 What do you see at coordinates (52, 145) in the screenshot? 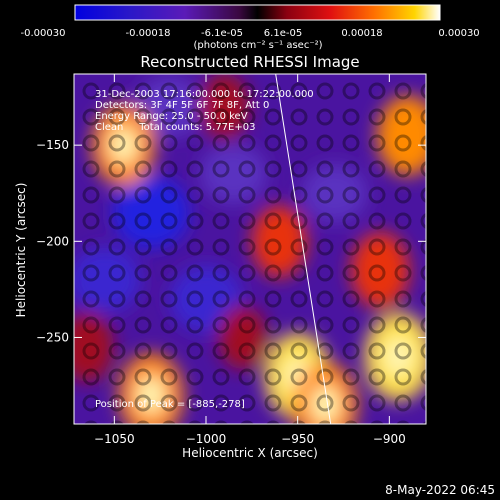
I see `y-tick-label: −150` at bounding box center [52, 145].